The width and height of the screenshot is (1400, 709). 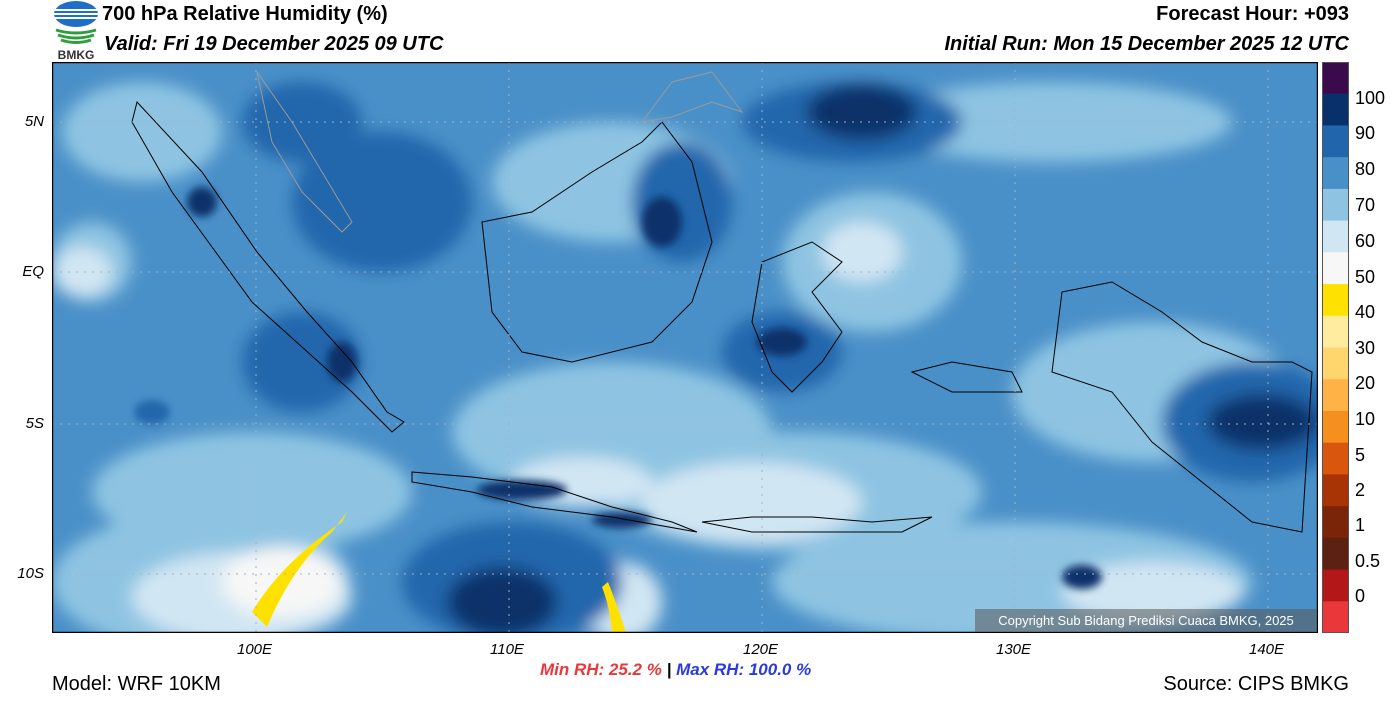 I want to click on lat-label-5n: 5N, so click(x=34, y=121).